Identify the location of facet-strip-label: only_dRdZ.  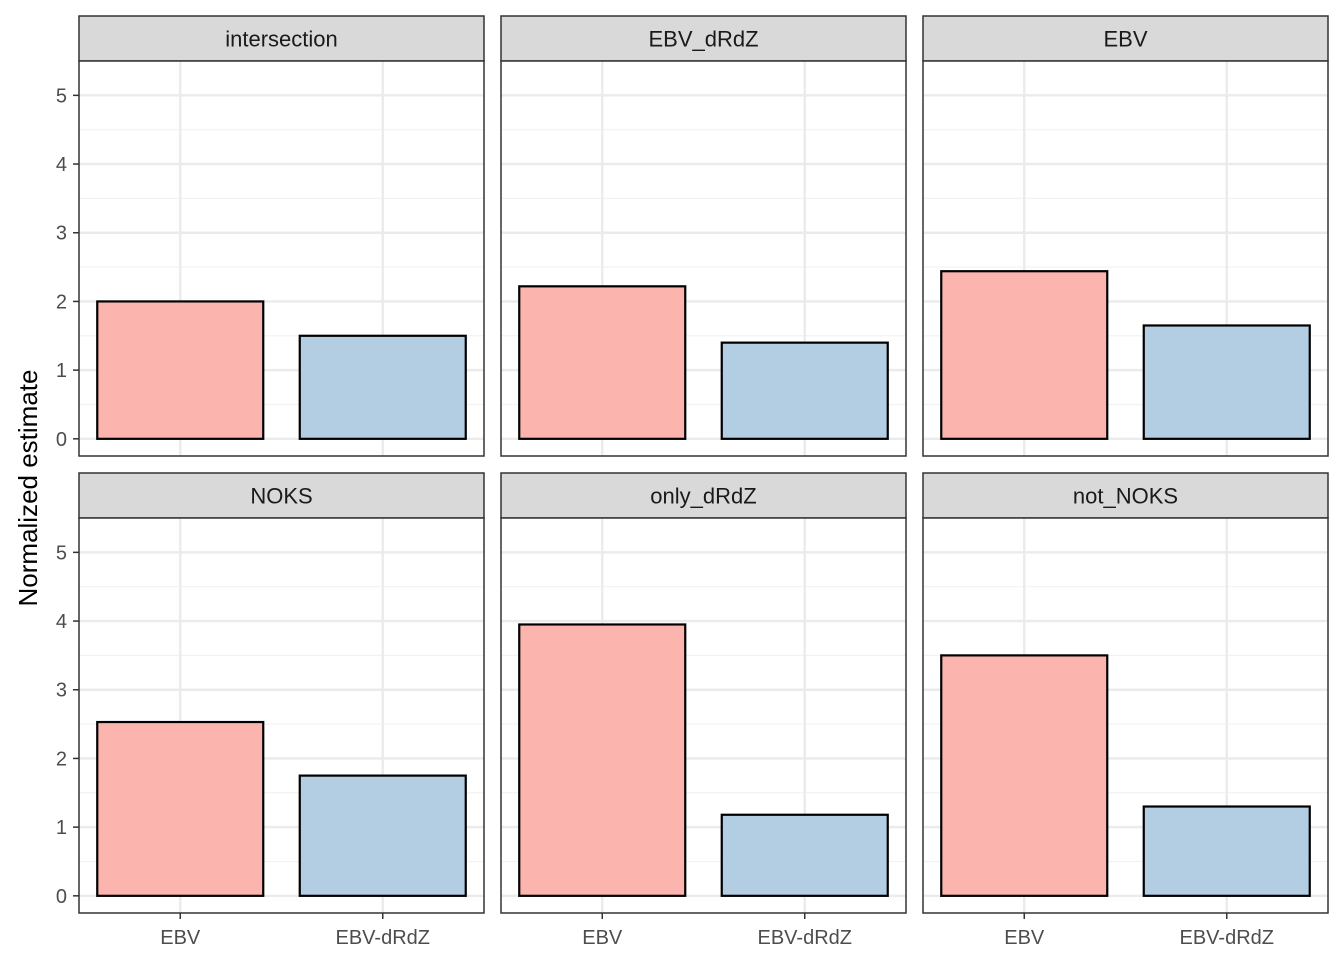
(703, 496).